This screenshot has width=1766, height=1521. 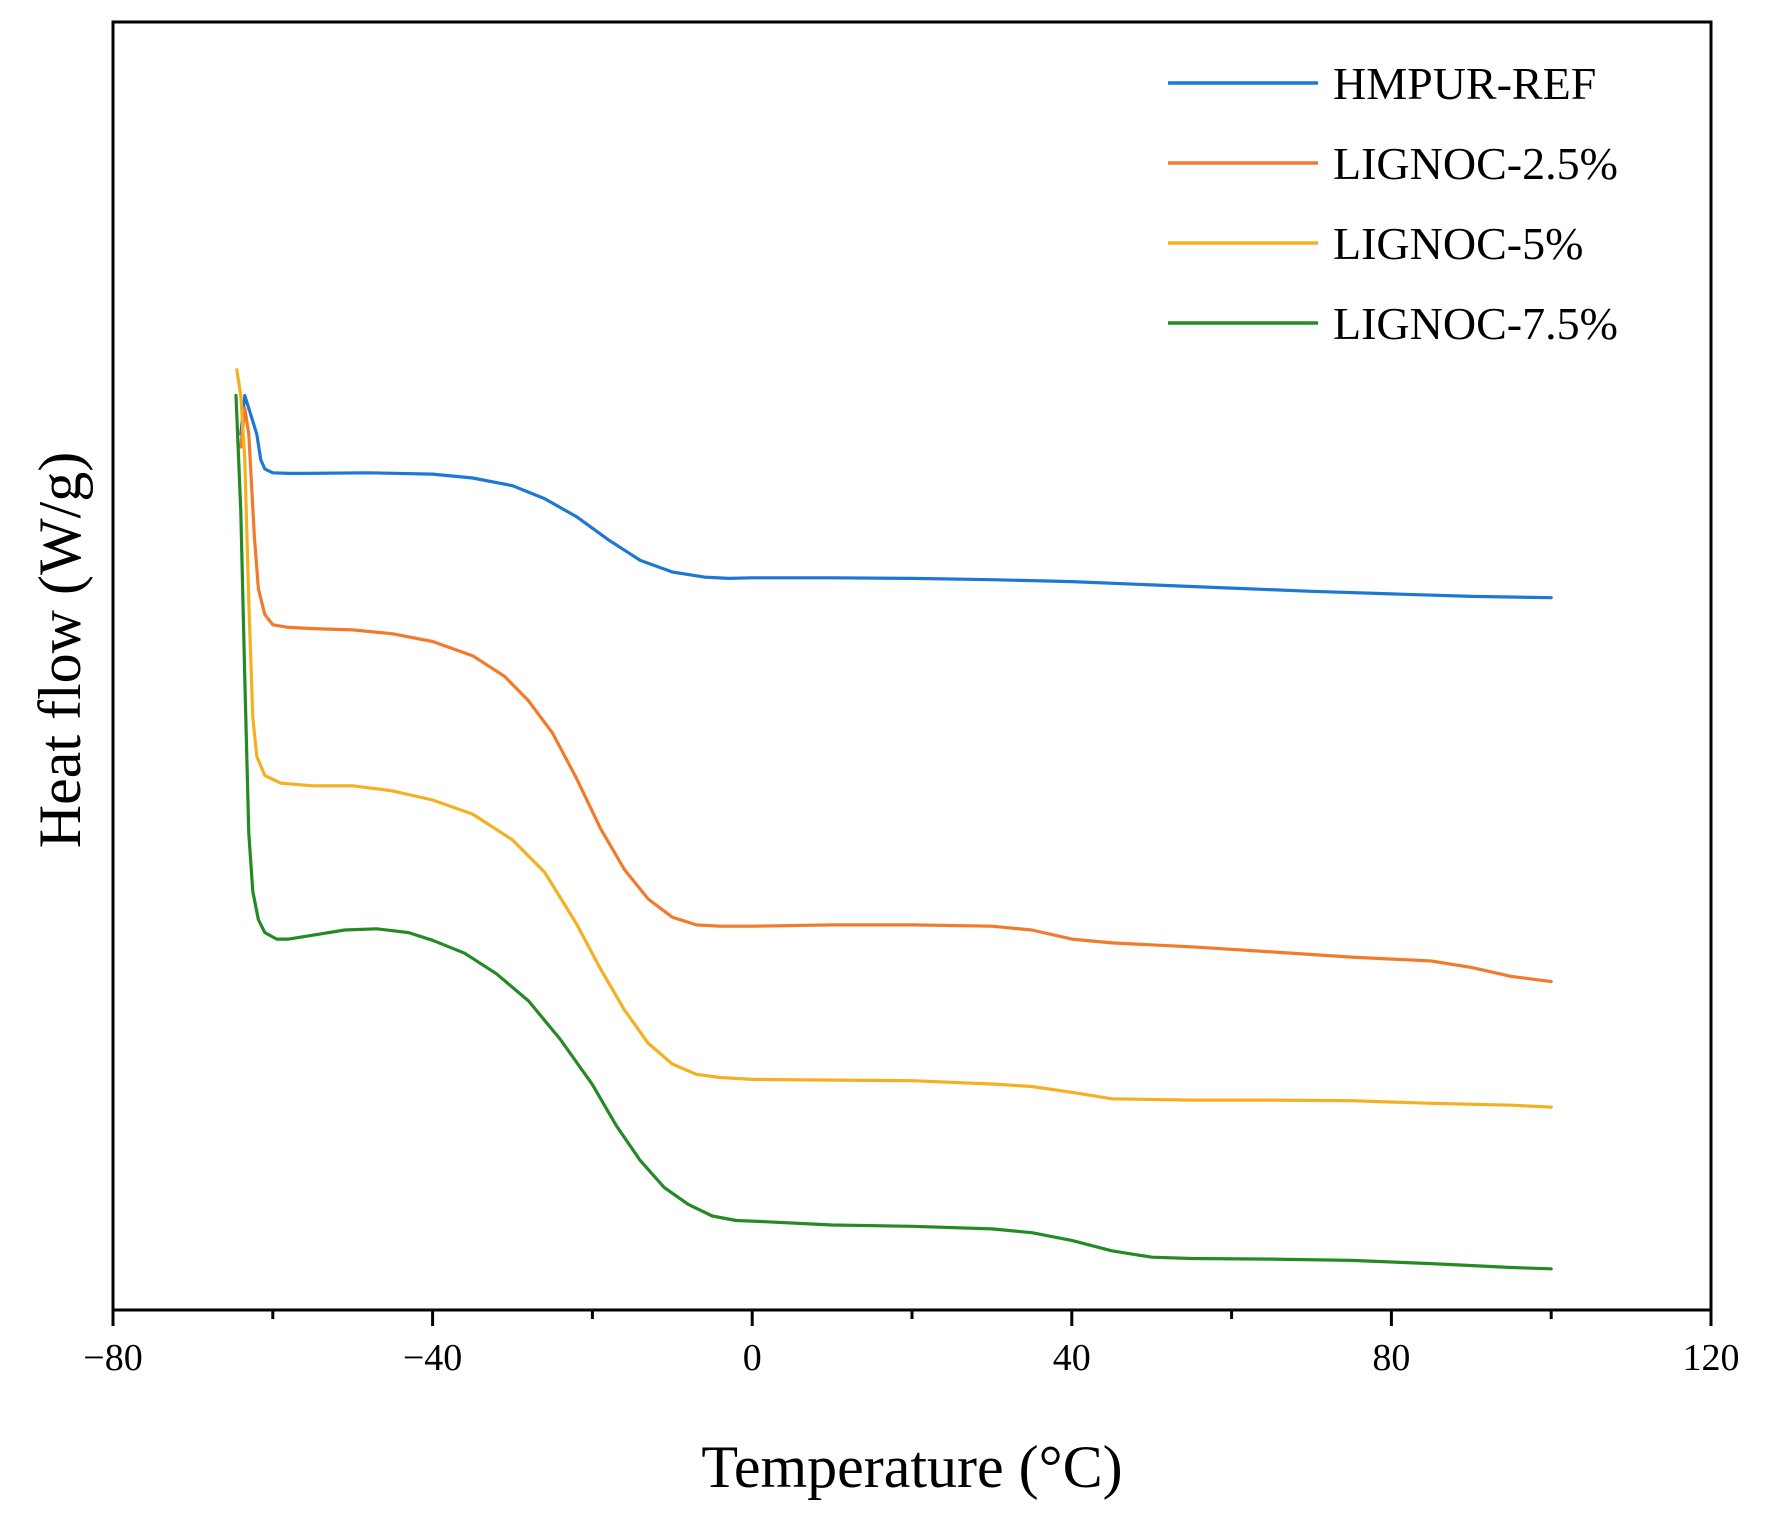 I want to click on legend-label-3: LIGNOC-7.5%, so click(x=1475, y=323).